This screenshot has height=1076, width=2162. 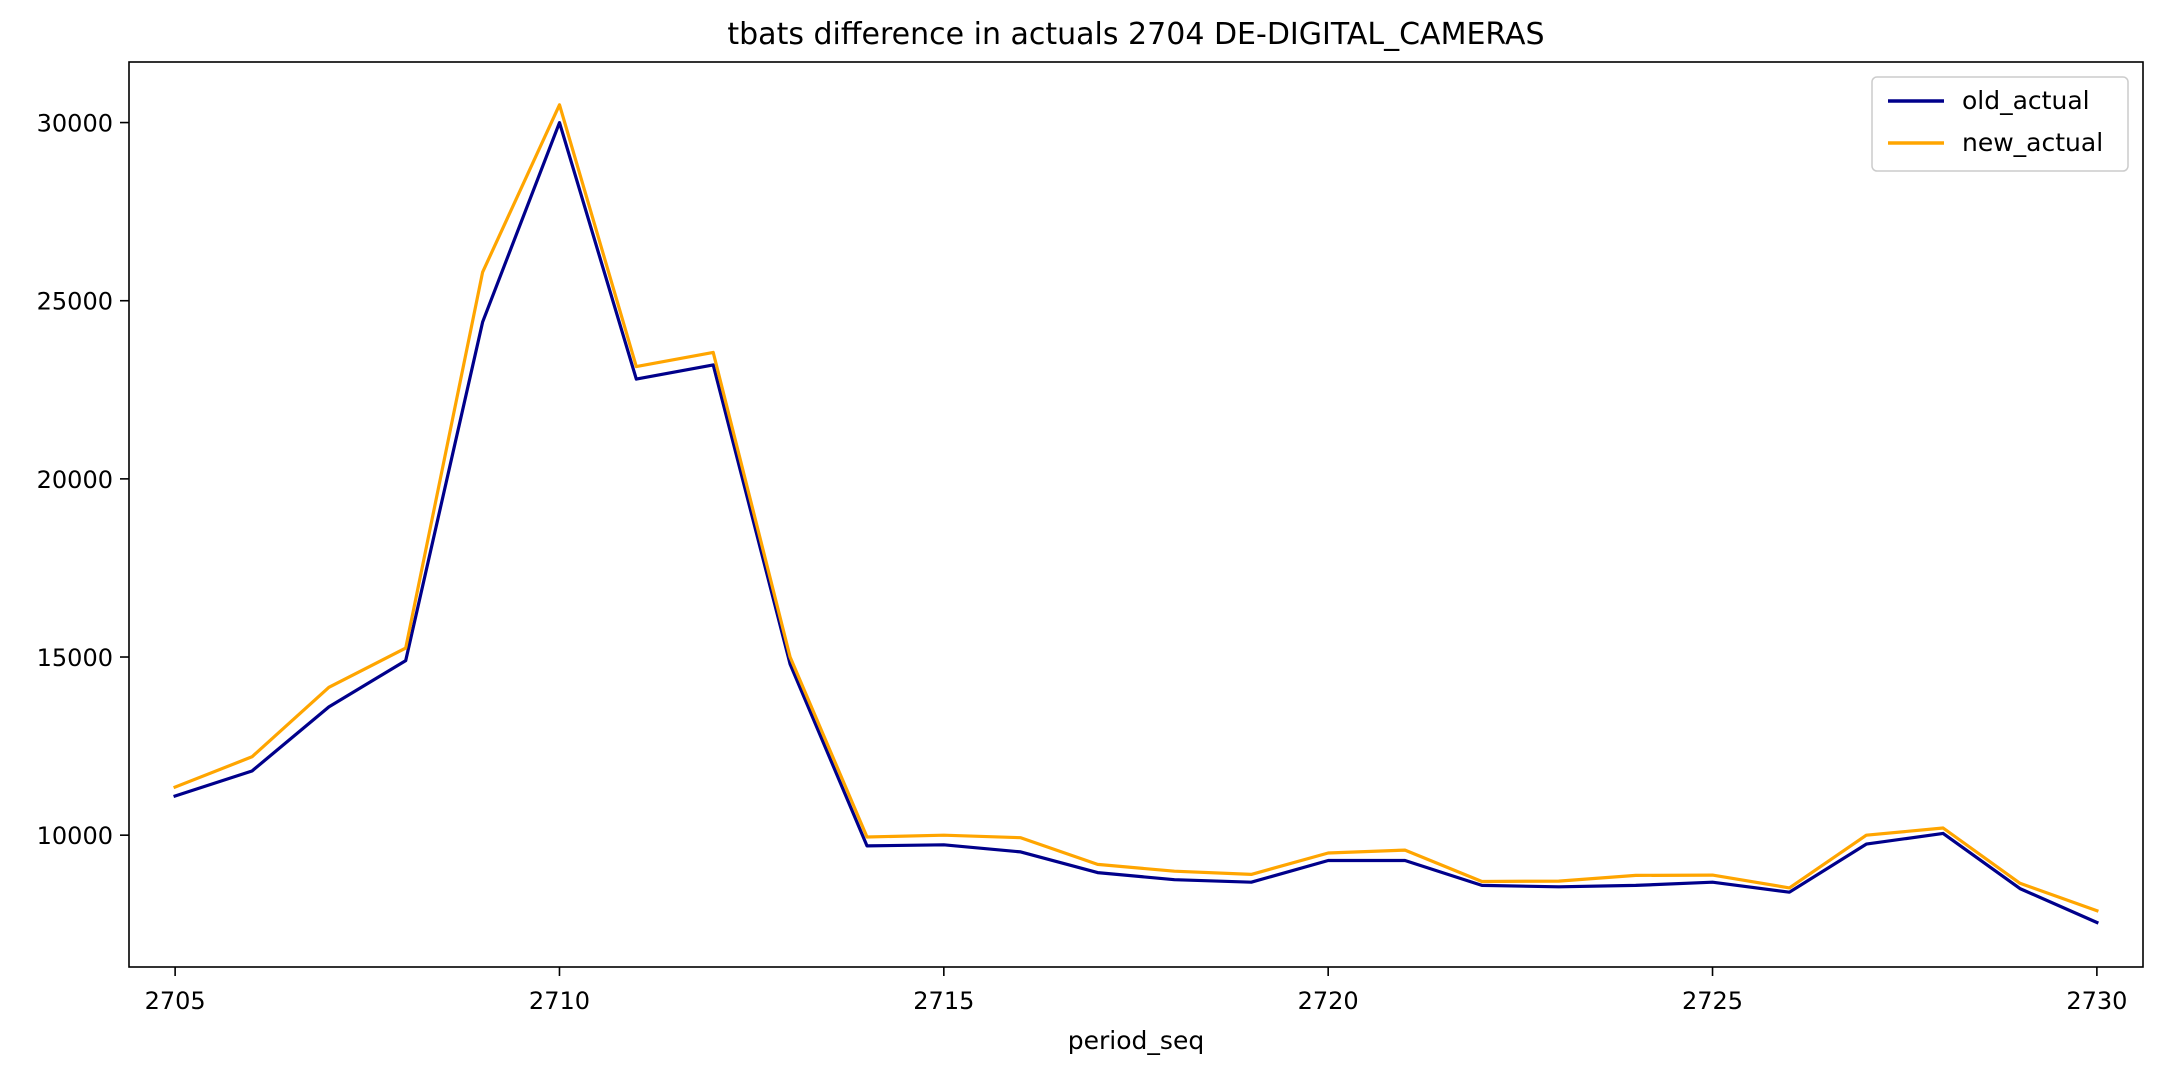 I want to click on x-tick-label-2720: 2720, so click(x=1328, y=1001).